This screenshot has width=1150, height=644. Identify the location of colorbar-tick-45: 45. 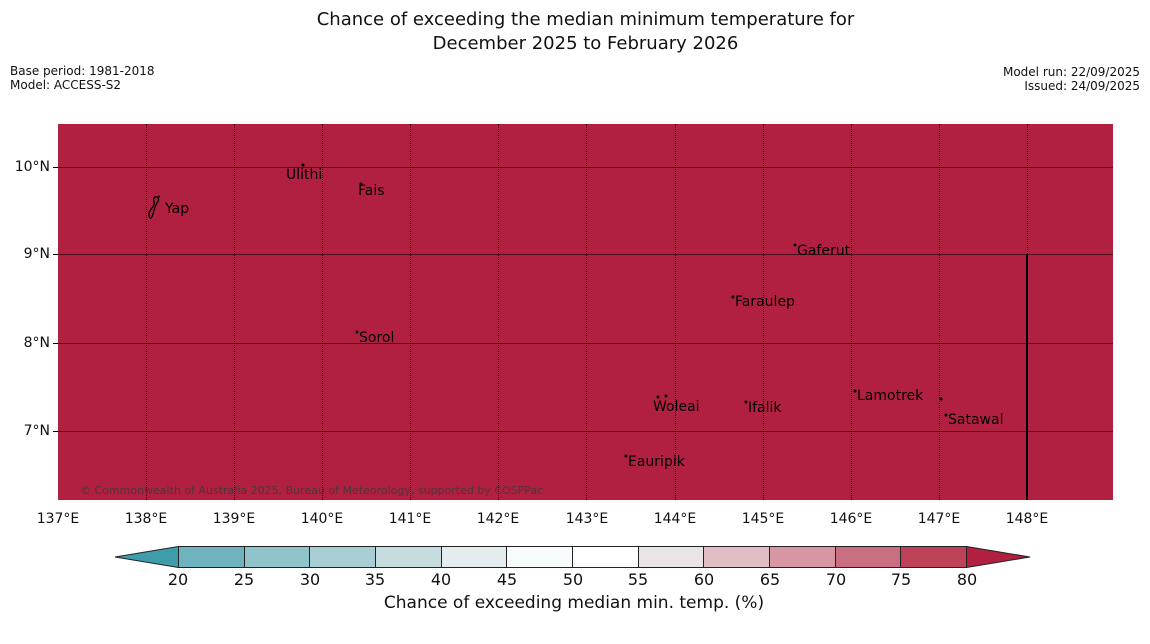
(507, 579).